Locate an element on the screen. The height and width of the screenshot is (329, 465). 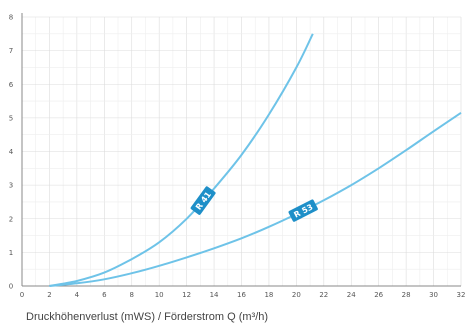
x-tick-label: 30 is located at coordinates (433, 295).